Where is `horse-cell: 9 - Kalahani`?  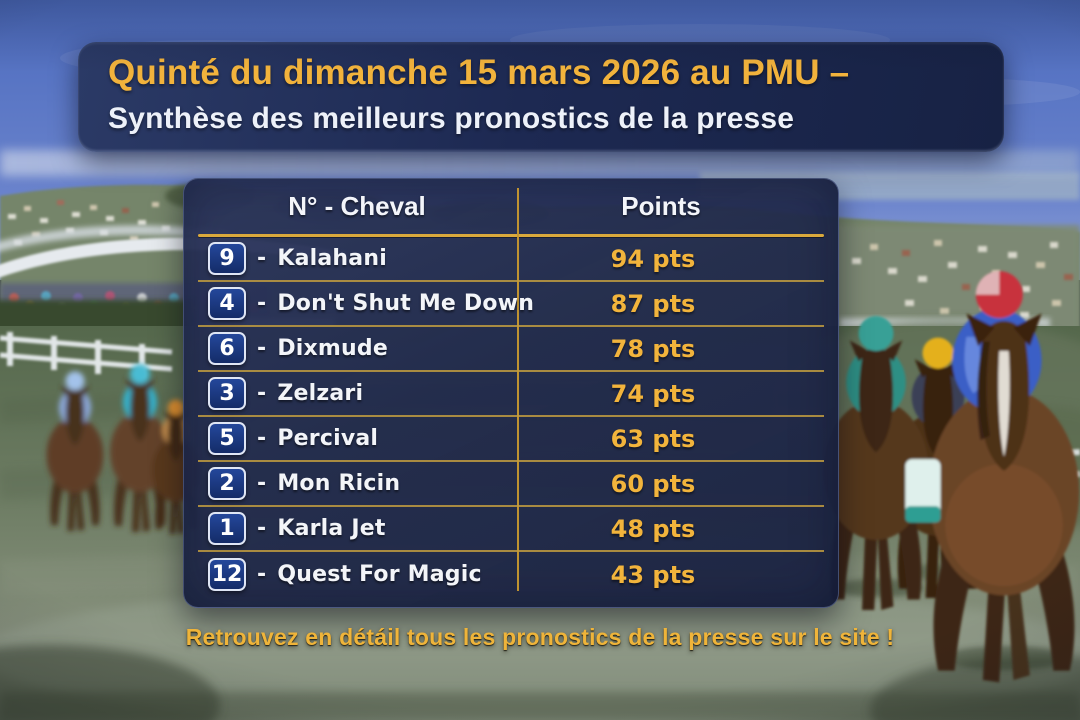 horse-cell: 9 - Kalahani is located at coordinates (358, 258).